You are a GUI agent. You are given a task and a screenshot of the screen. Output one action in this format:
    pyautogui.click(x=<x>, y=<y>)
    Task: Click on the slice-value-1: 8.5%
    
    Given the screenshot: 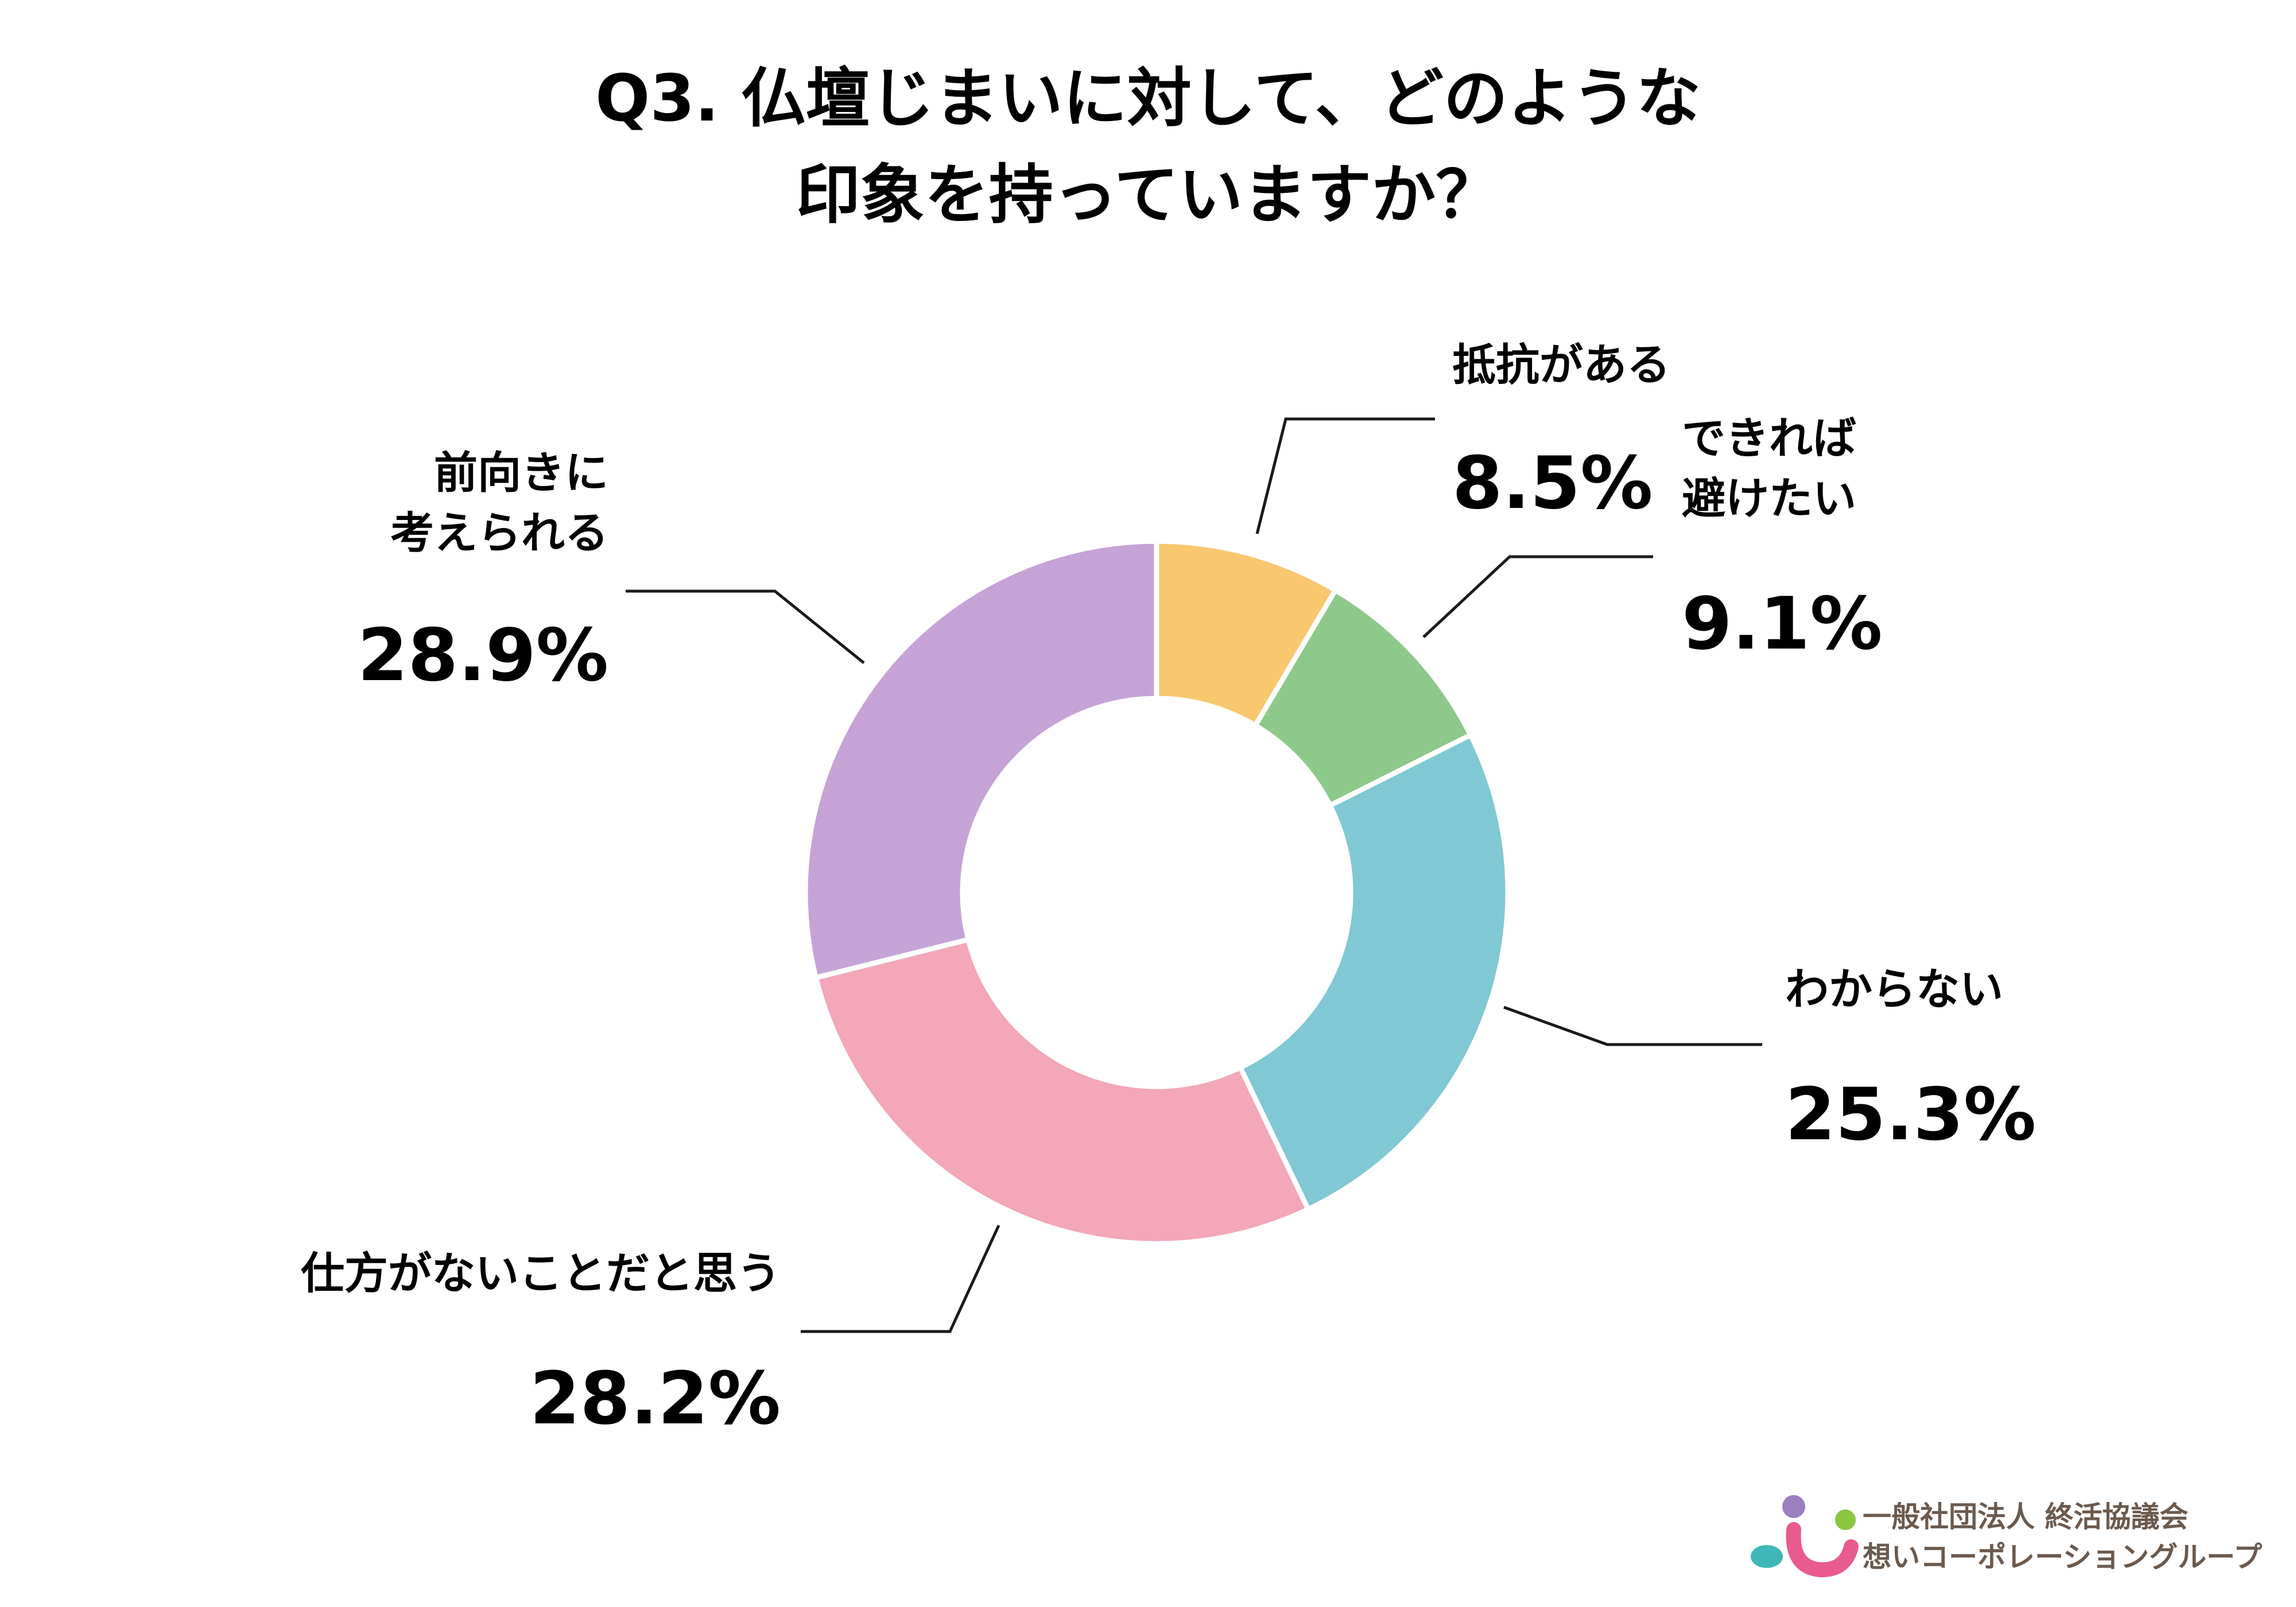 What is the action you would take?
    pyautogui.click(x=1552, y=483)
    